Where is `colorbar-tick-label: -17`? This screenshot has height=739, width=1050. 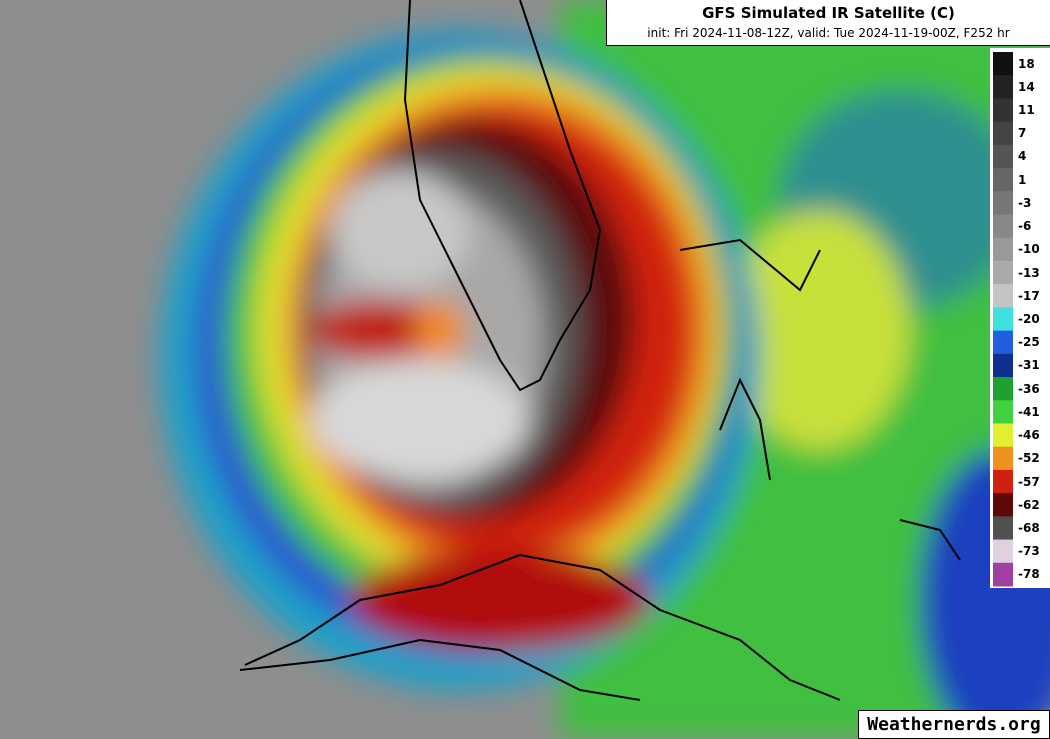
colorbar-tick-label: -17 is located at coordinates (1029, 295).